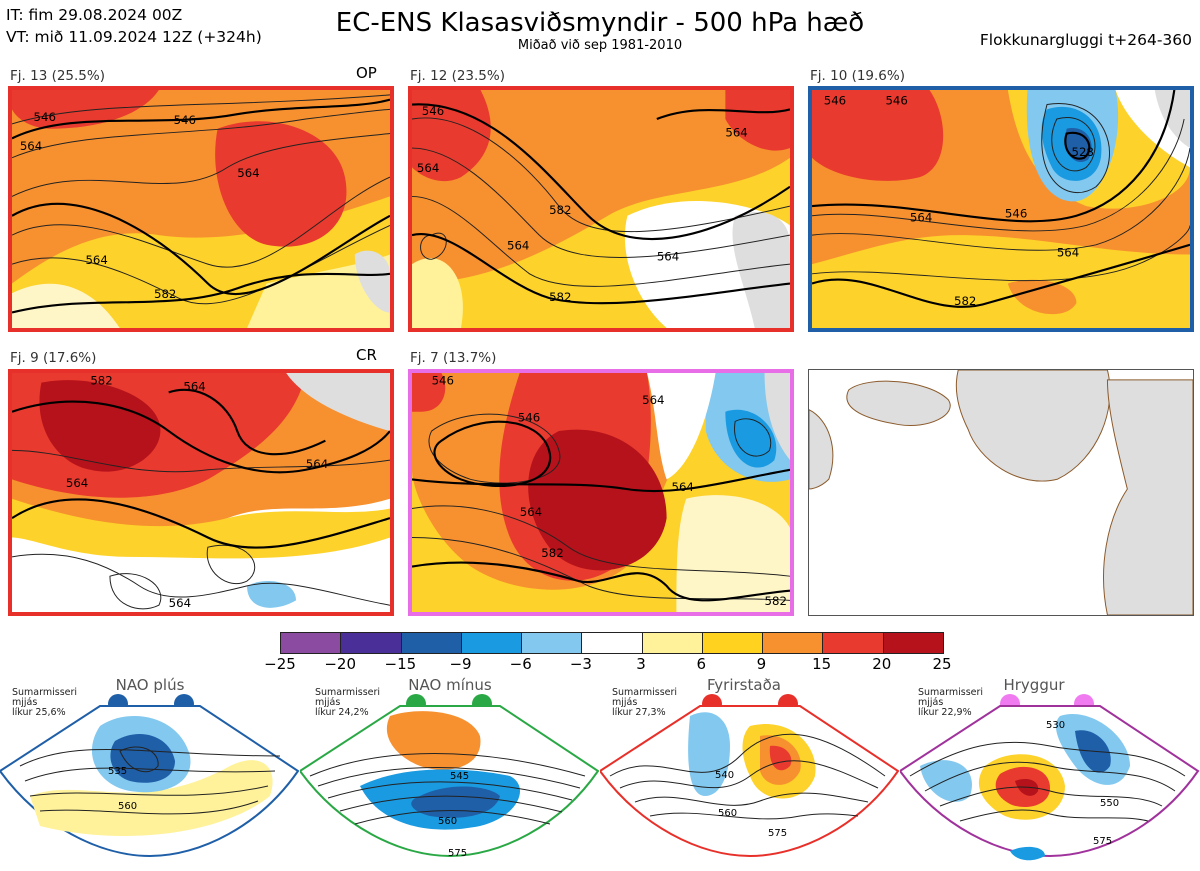 Image resolution: width=1200 pixels, height=871 pixels. What do you see at coordinates (366, 355) in the screenshot?
I see `panel-4-tag: CR` at bounding box center [366, 355].